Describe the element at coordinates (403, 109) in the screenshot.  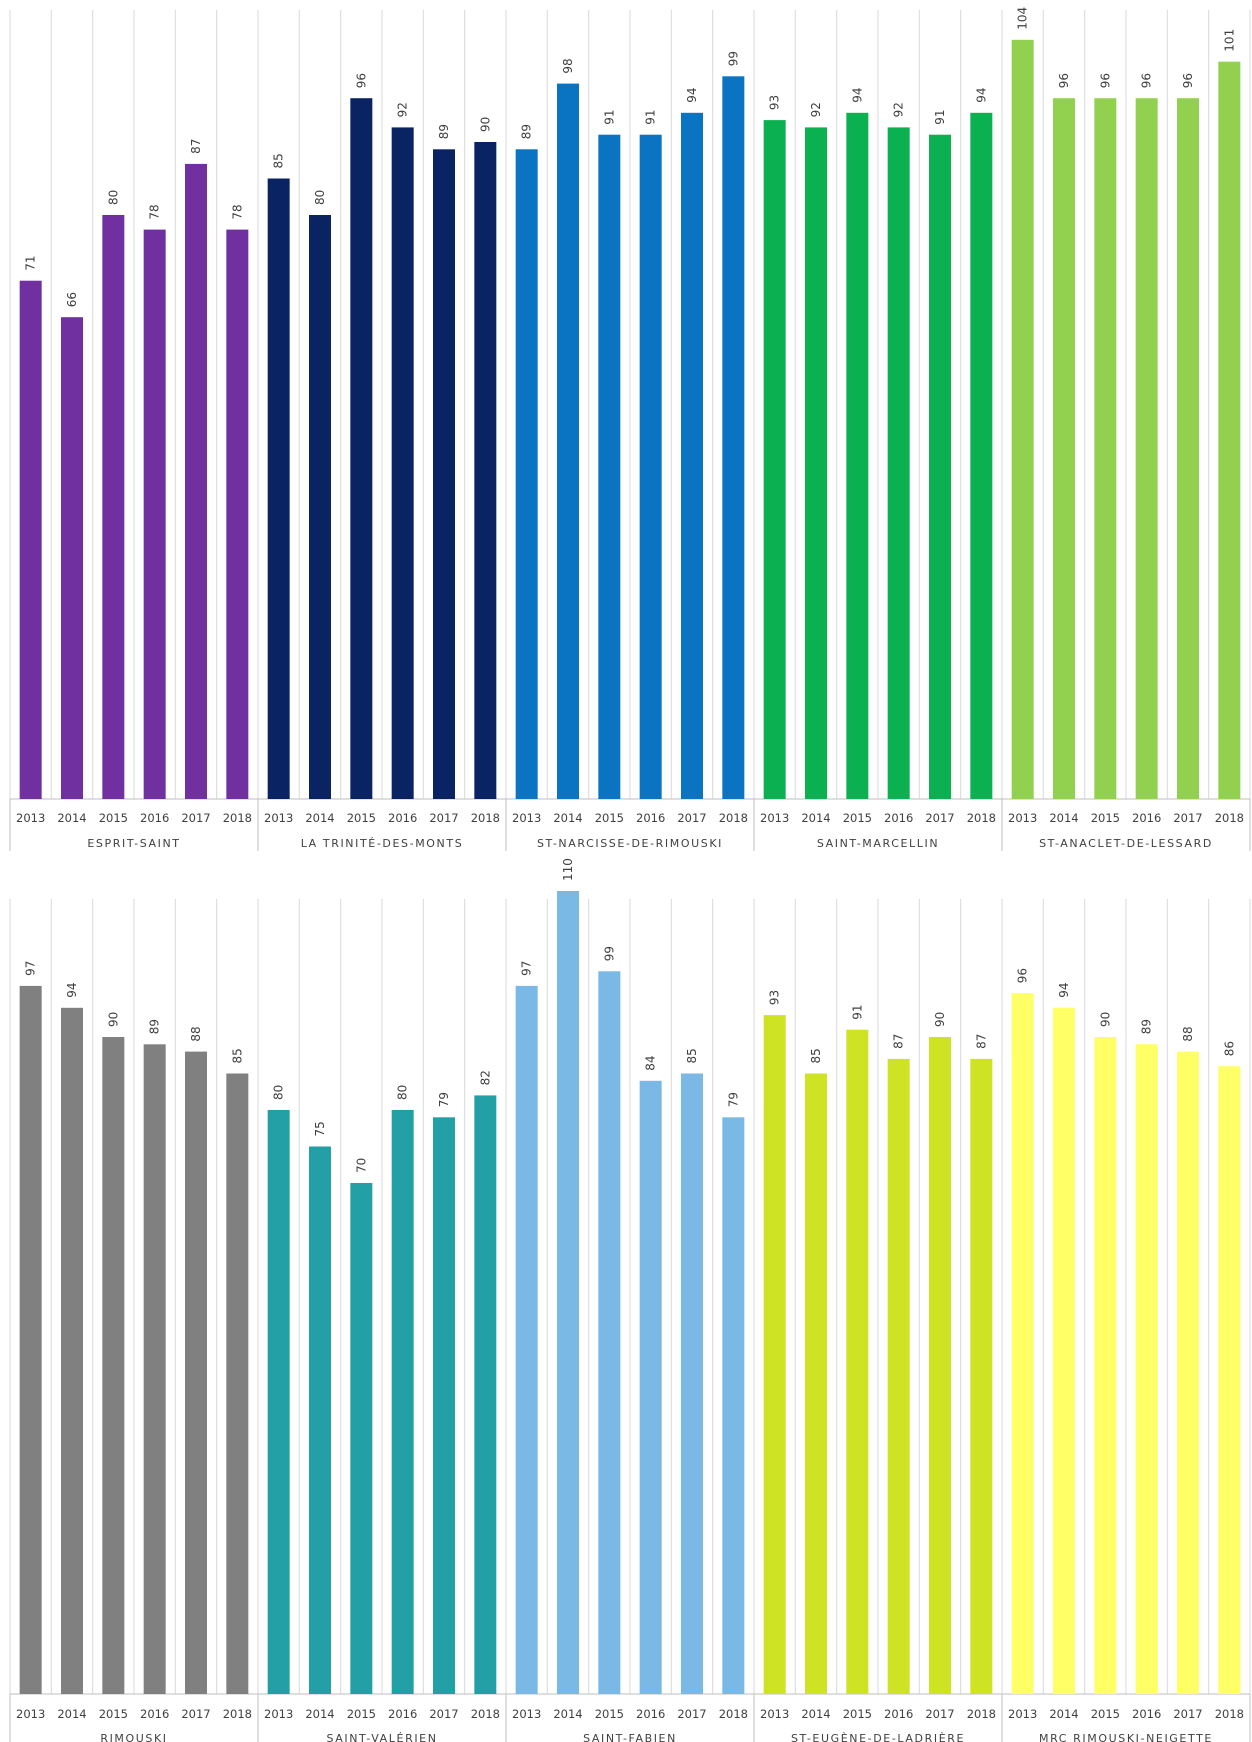
I see `data-label: 92` at that location.